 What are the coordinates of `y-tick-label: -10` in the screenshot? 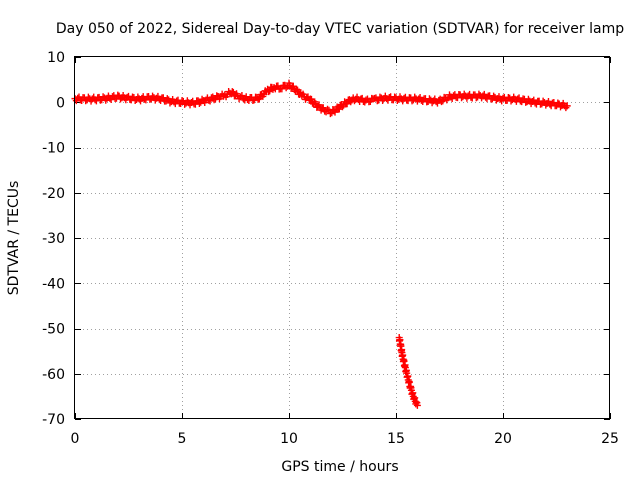 It's located at (53, 149).